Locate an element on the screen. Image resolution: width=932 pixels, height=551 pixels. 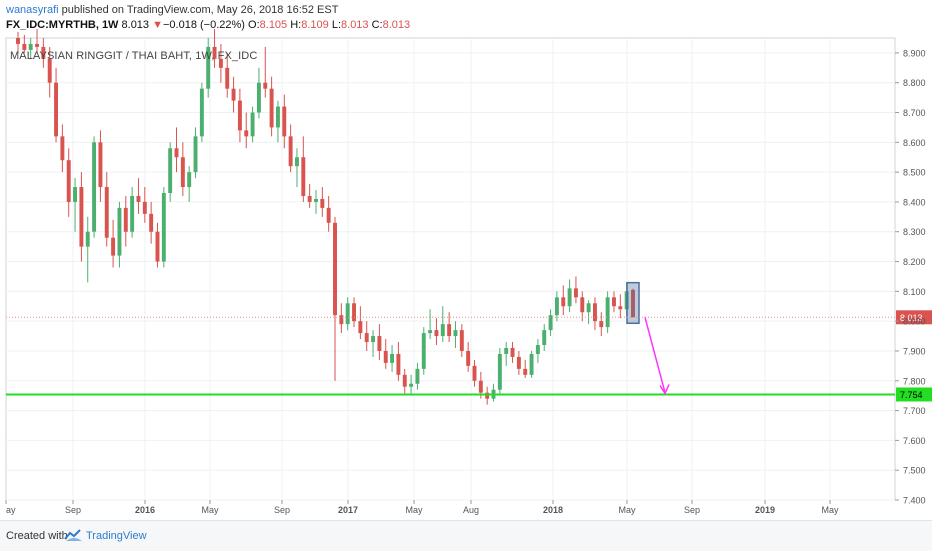
x-tick-label: 2018 is located at coordinates (553, 510).